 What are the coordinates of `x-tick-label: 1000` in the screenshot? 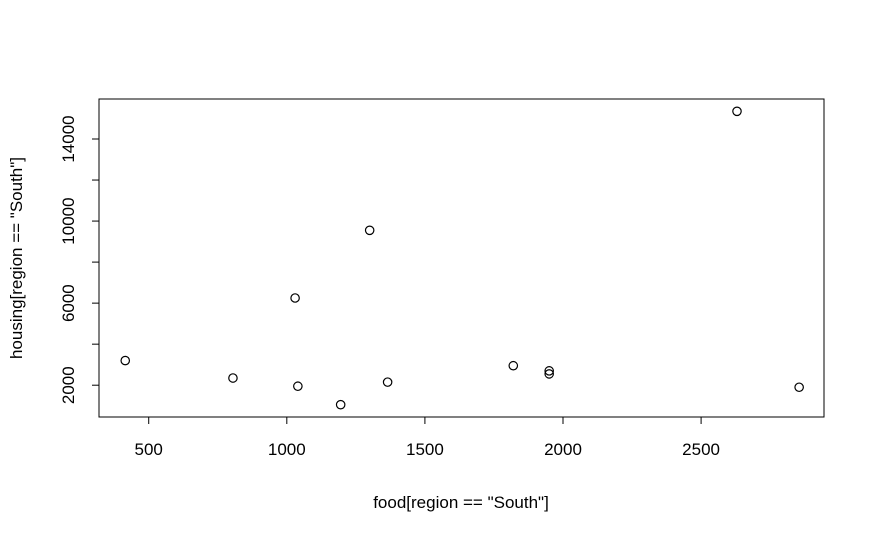 It's located at (287, 449).